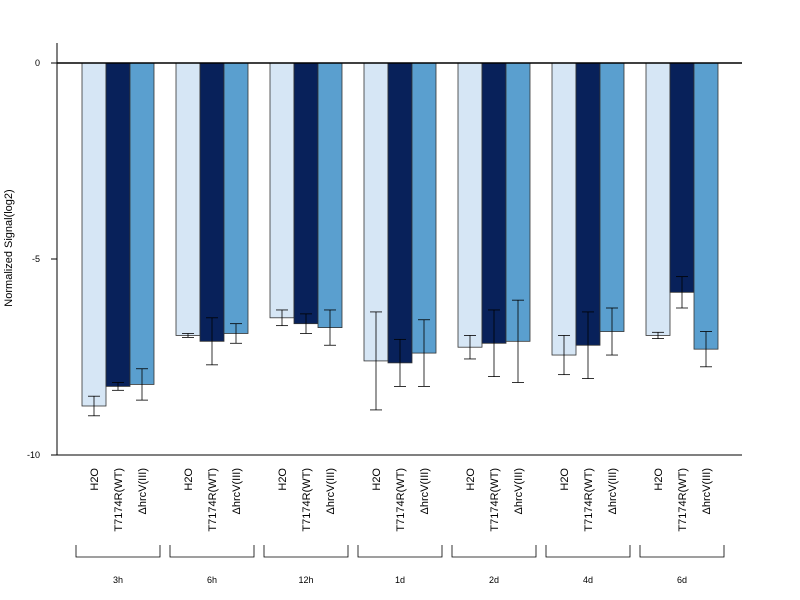  Describe the element at coordinates (9, 247) in the screenshot. I see `y-axis-label: Normalized Signal(log2)` at that location.